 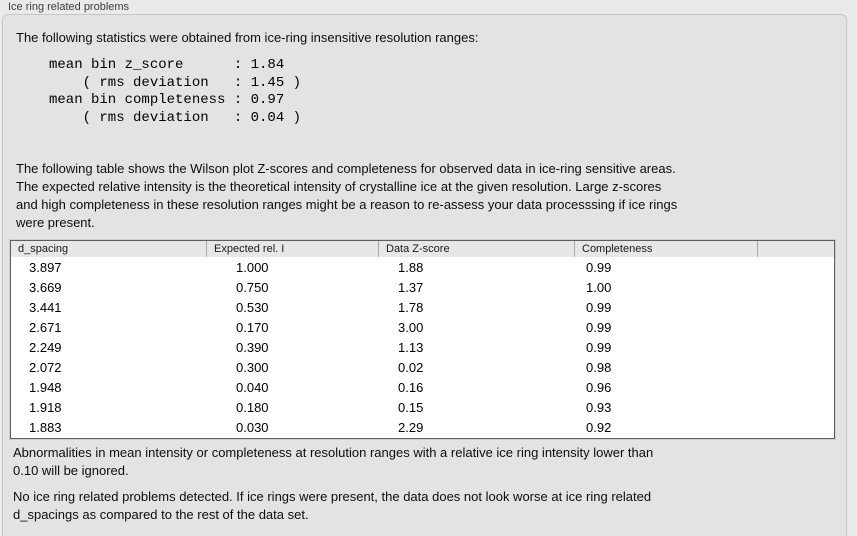 I want to click on table-row: 3.441 0.530 1.78 0.99, so click(x=422, y=307).